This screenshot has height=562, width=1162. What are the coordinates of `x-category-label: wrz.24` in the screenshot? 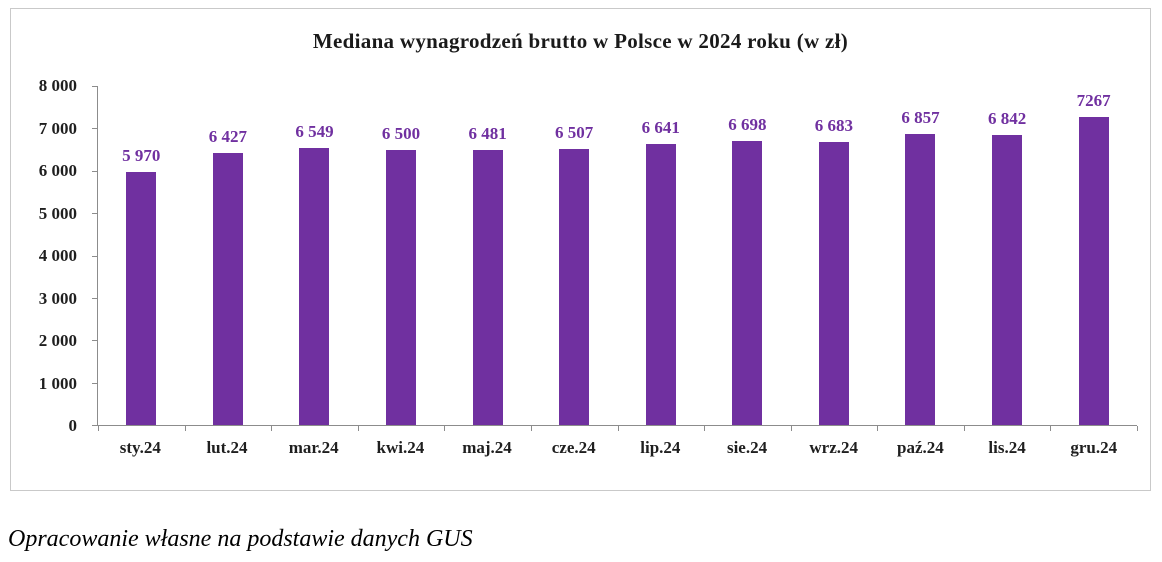 It's located at (834, 447).